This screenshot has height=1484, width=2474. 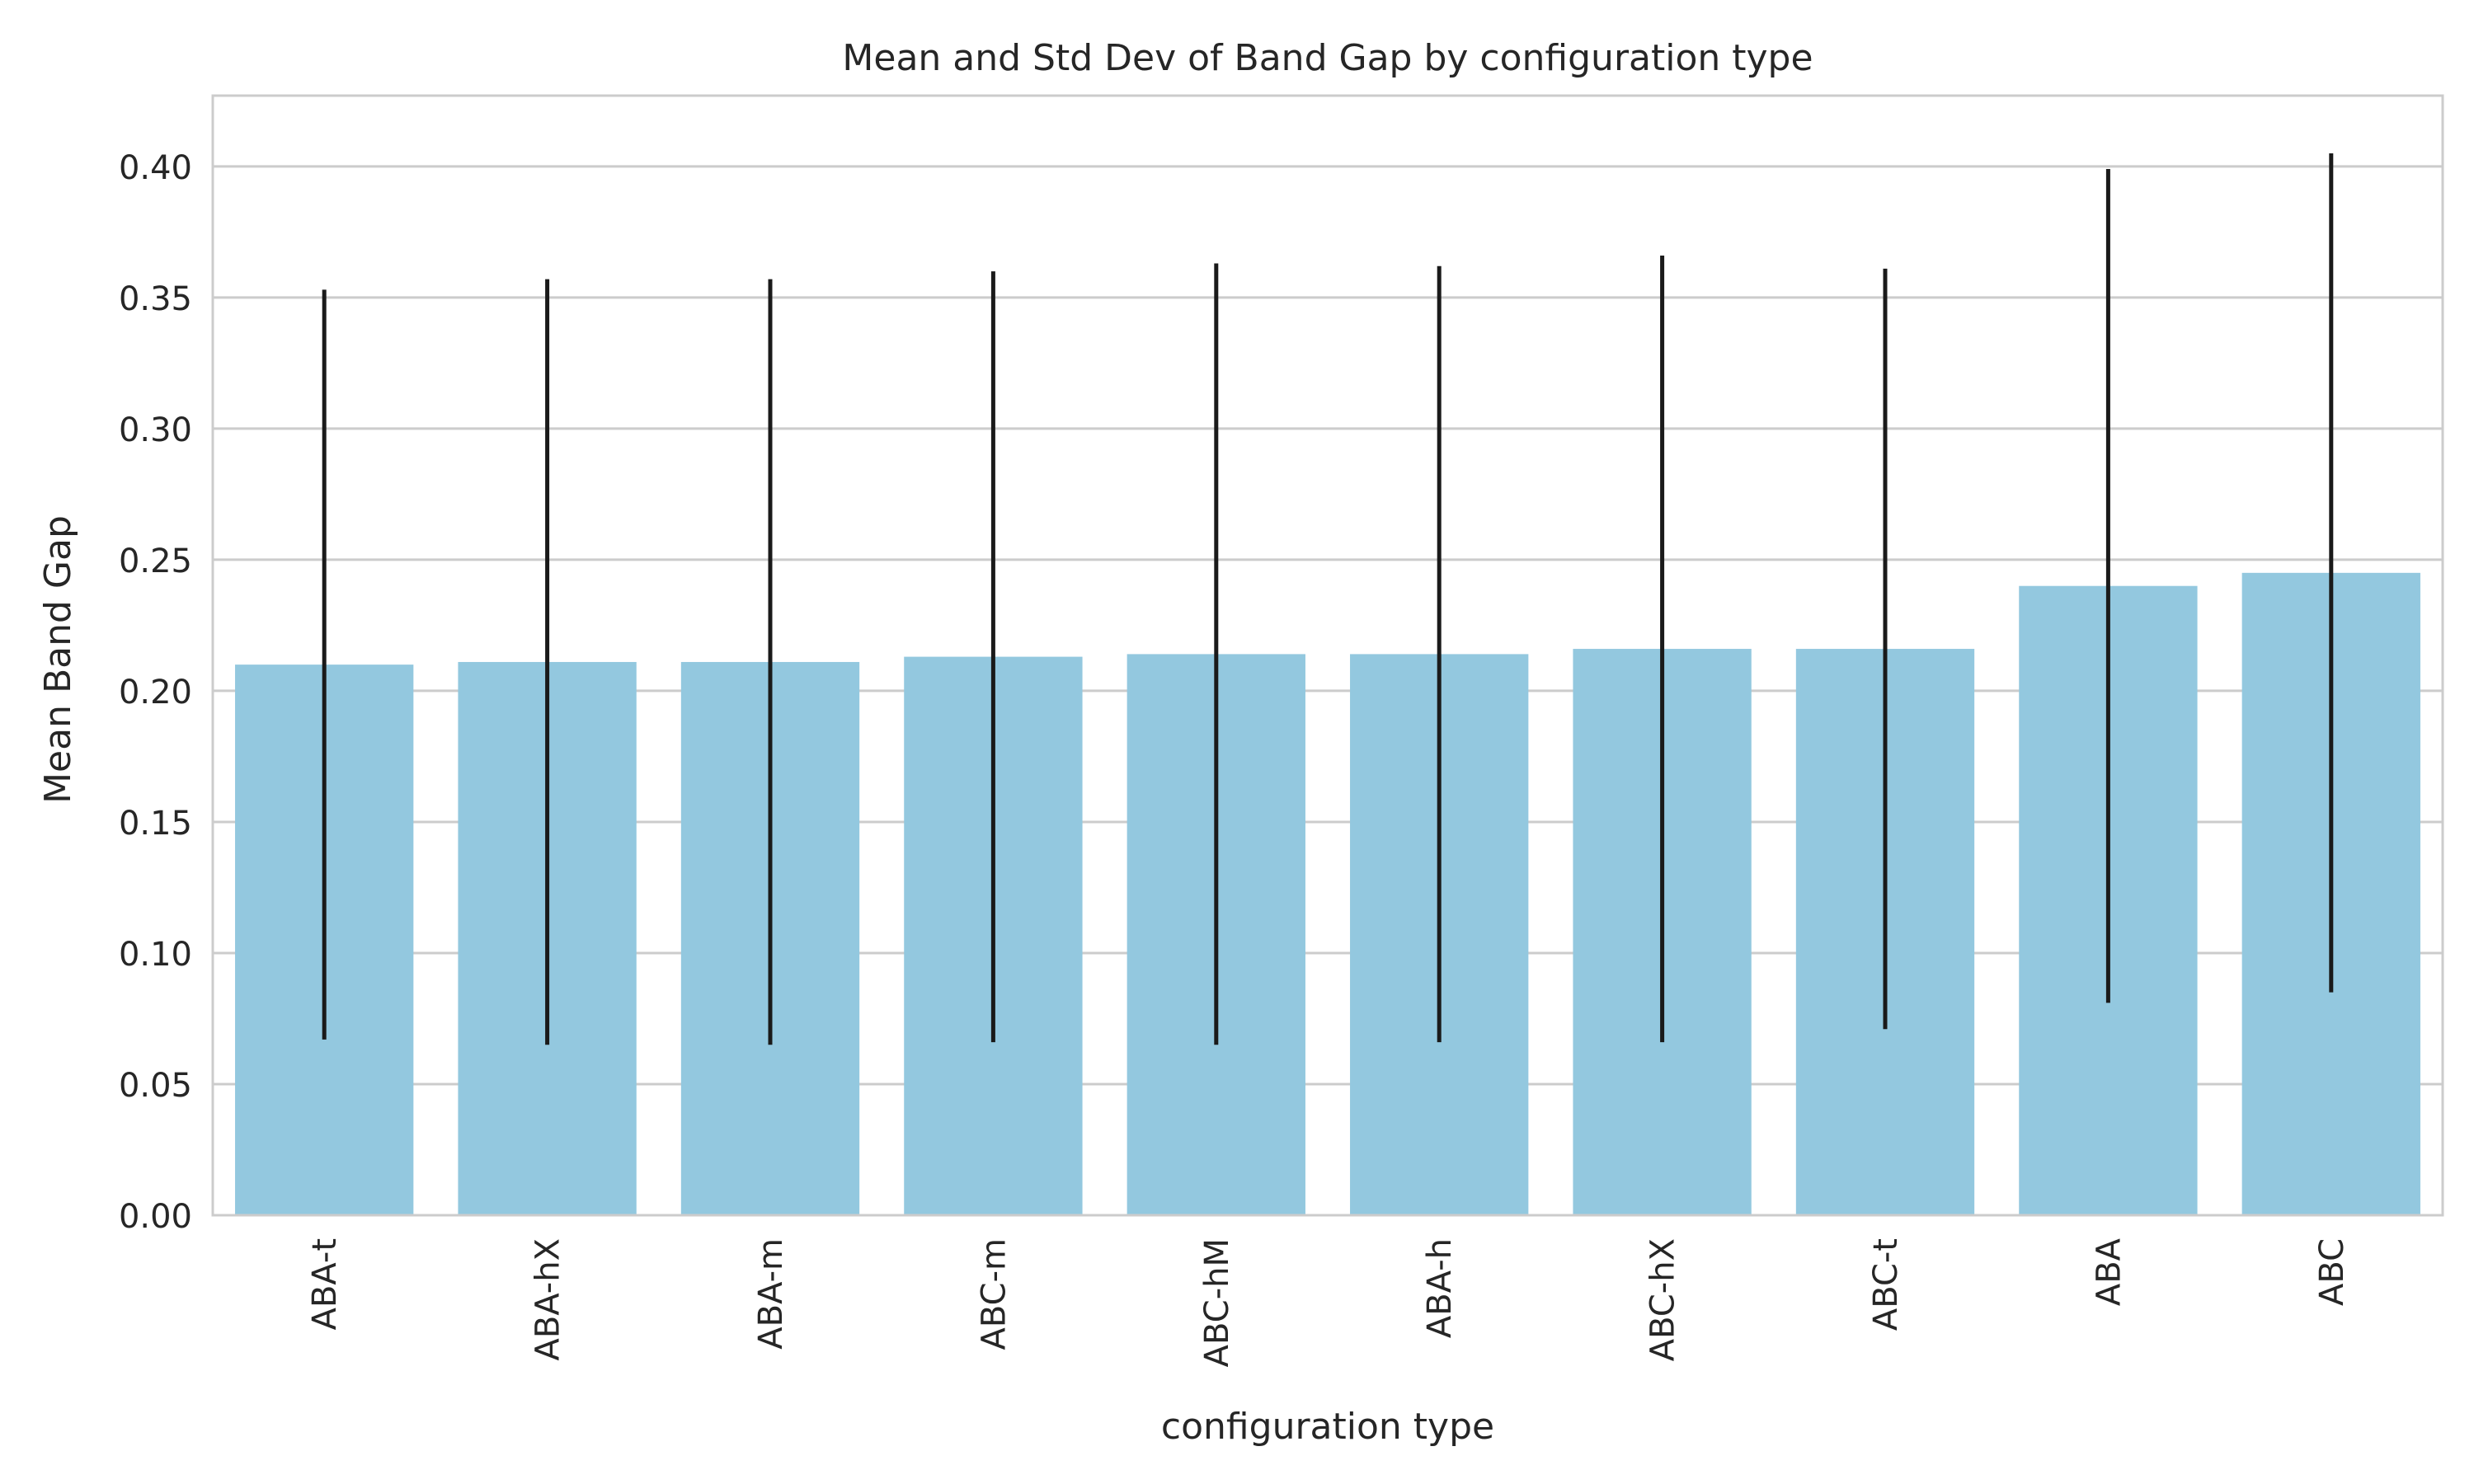 I want to click on x-axis-label: configuration type, so click(x=1327, y=1427).